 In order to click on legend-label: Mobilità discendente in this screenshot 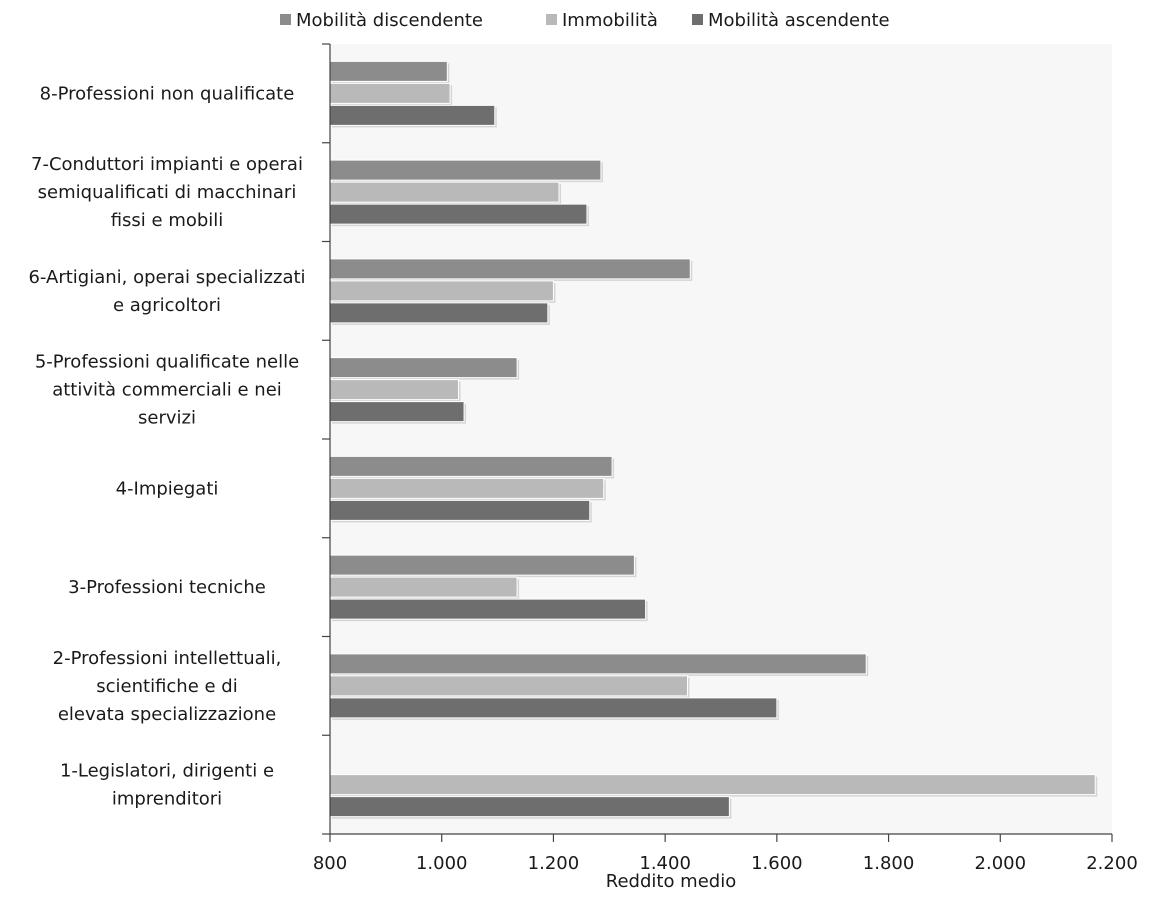, I will do `click(389, 20)`.